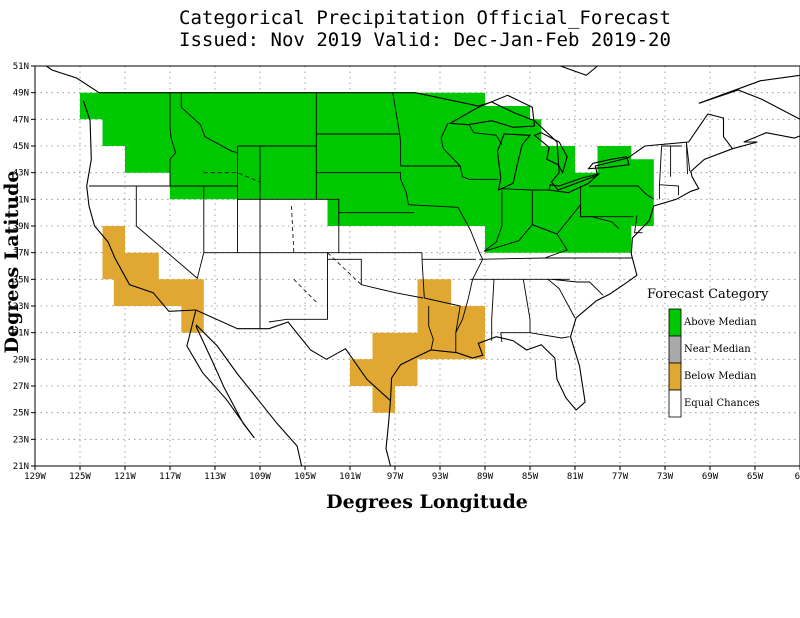  I want to click on bc-coast, so click(72, 79).